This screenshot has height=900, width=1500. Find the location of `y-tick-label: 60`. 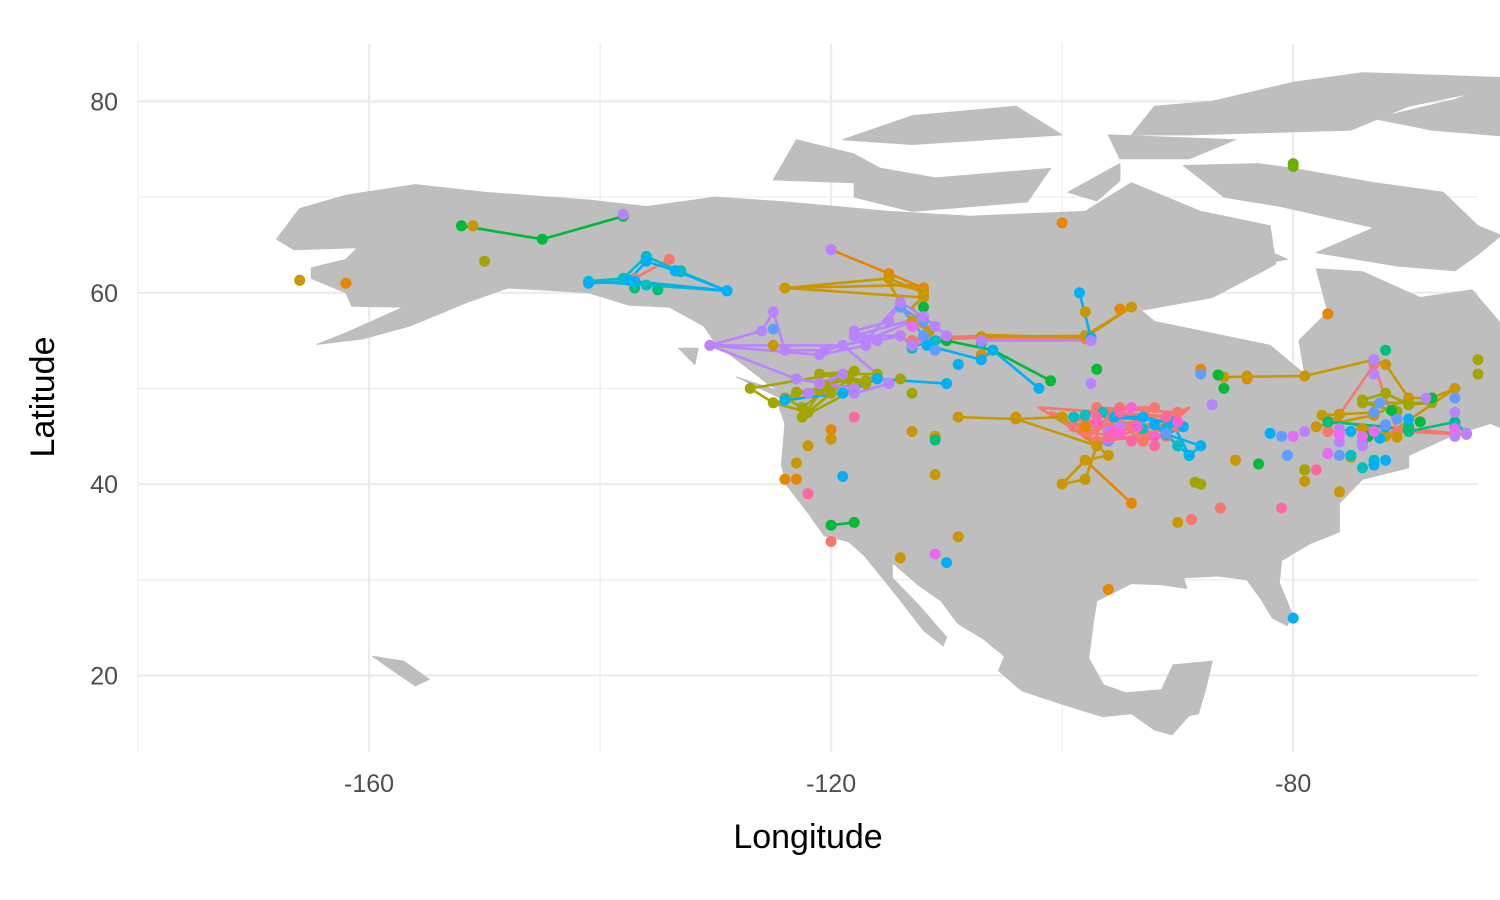

y-tick-label: 60 is located at coordinates (104, 294).